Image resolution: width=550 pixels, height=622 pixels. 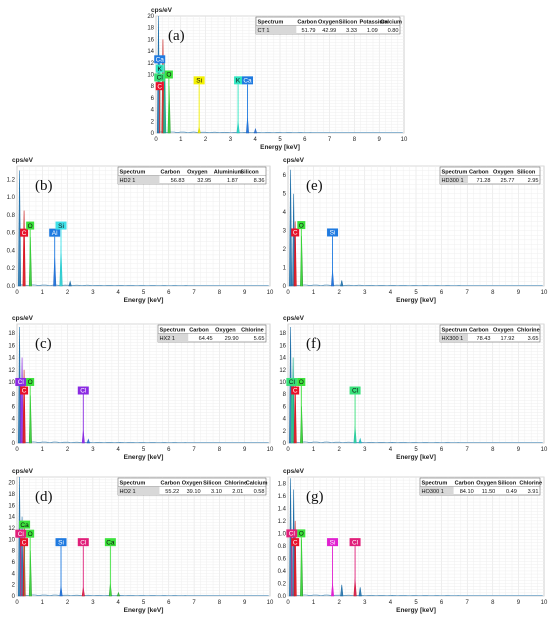 I want to click on y-tick-label: 1.6, so click(x=282, y=497).